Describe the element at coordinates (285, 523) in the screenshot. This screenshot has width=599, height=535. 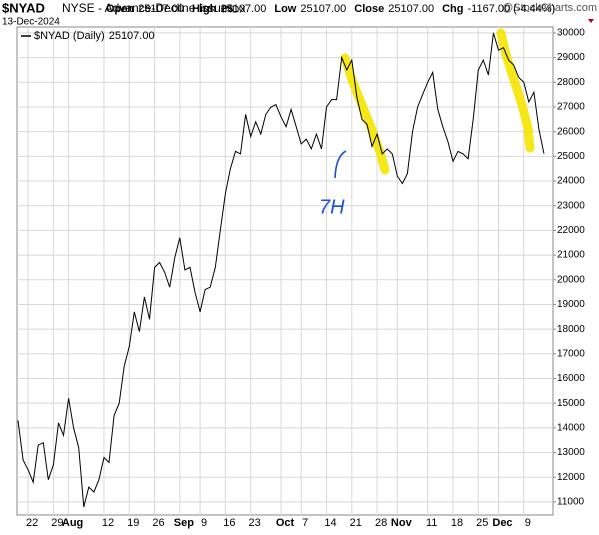
I see `x-tick-label: Oct` at that location.